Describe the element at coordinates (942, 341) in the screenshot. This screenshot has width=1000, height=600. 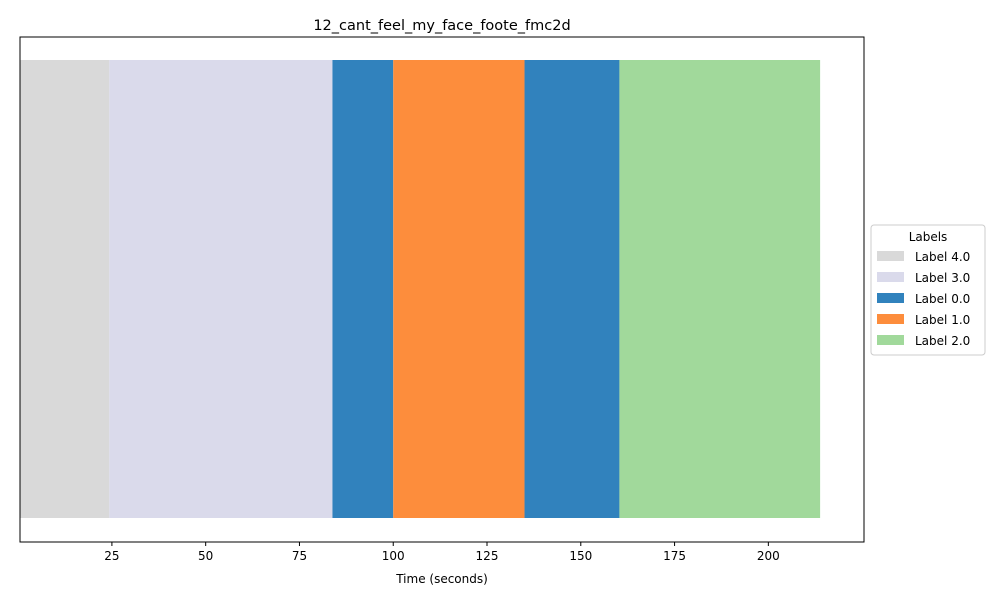
I see `legend-entry-4: Label 2.0` at that location.